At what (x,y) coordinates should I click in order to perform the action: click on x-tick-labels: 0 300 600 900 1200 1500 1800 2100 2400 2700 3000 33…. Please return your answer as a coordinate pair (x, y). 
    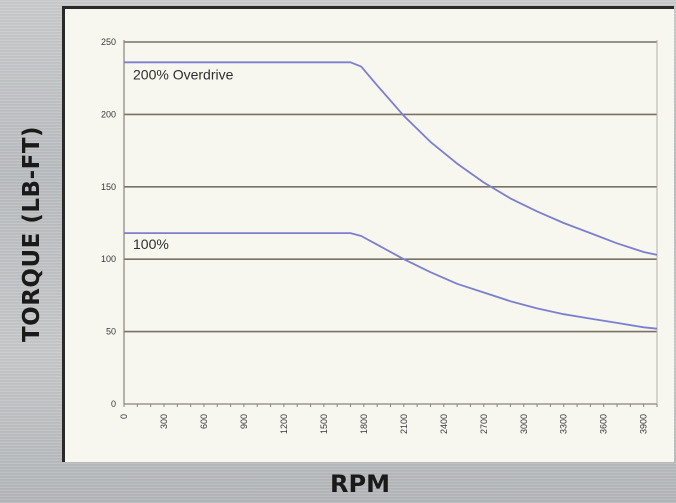
    Looking at the image, I should click on (384, 424).